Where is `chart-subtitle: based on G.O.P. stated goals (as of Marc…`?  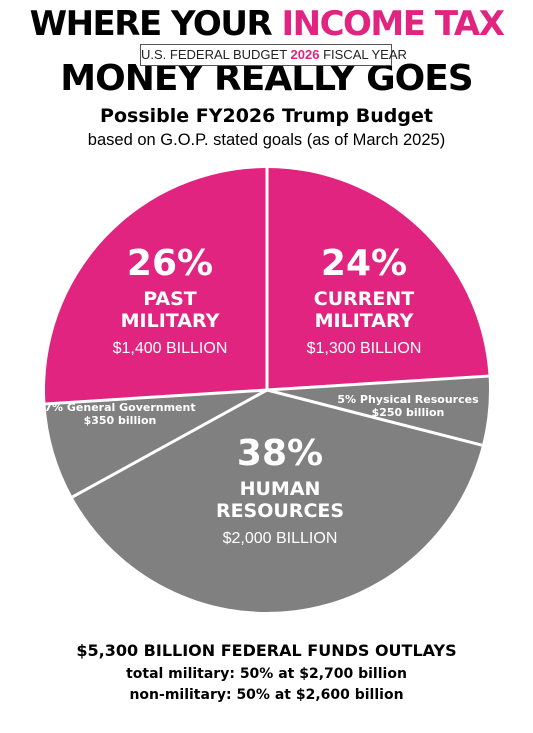 chart-subtitle: based on G.O.P. stated goals (as of Marc… is located at coordinates (266, 140).